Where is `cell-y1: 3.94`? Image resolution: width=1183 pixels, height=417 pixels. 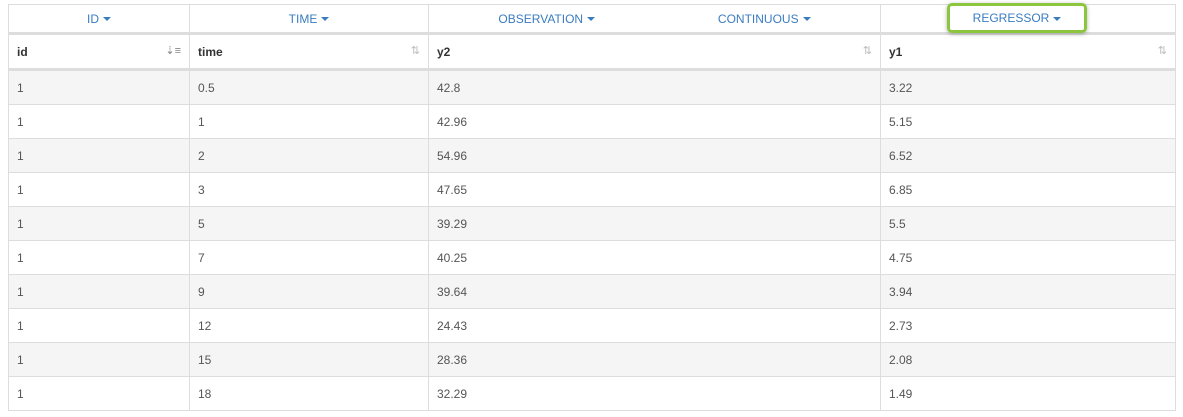
cell-y1: 3.94 is located at coordinates (1028, 291).